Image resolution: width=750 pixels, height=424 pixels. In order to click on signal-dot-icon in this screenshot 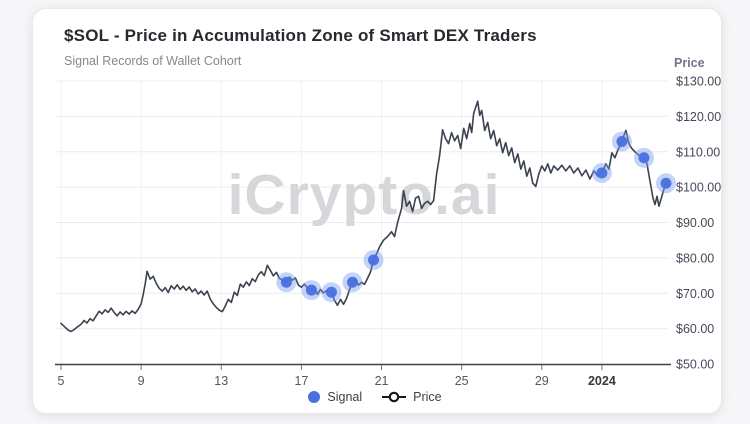, I will do `click(314, 397)`.